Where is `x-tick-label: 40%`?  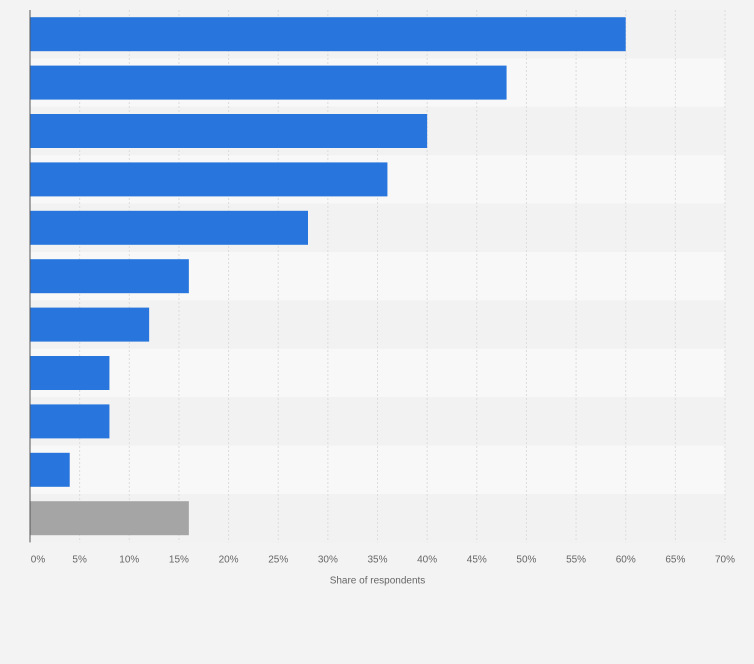 x-tick-label: 40% is located at coordinates (427, 559).